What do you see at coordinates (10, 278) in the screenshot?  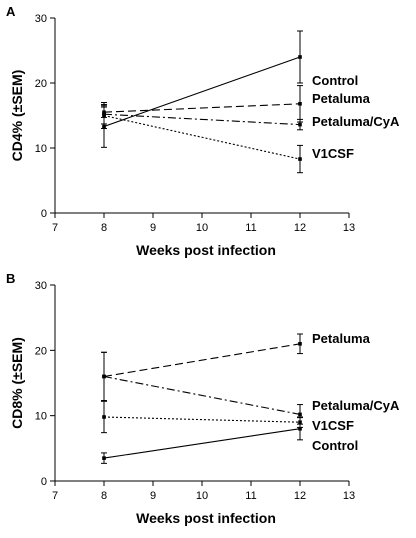 I see `panel-letter: B` at bounding box center [10, 278].